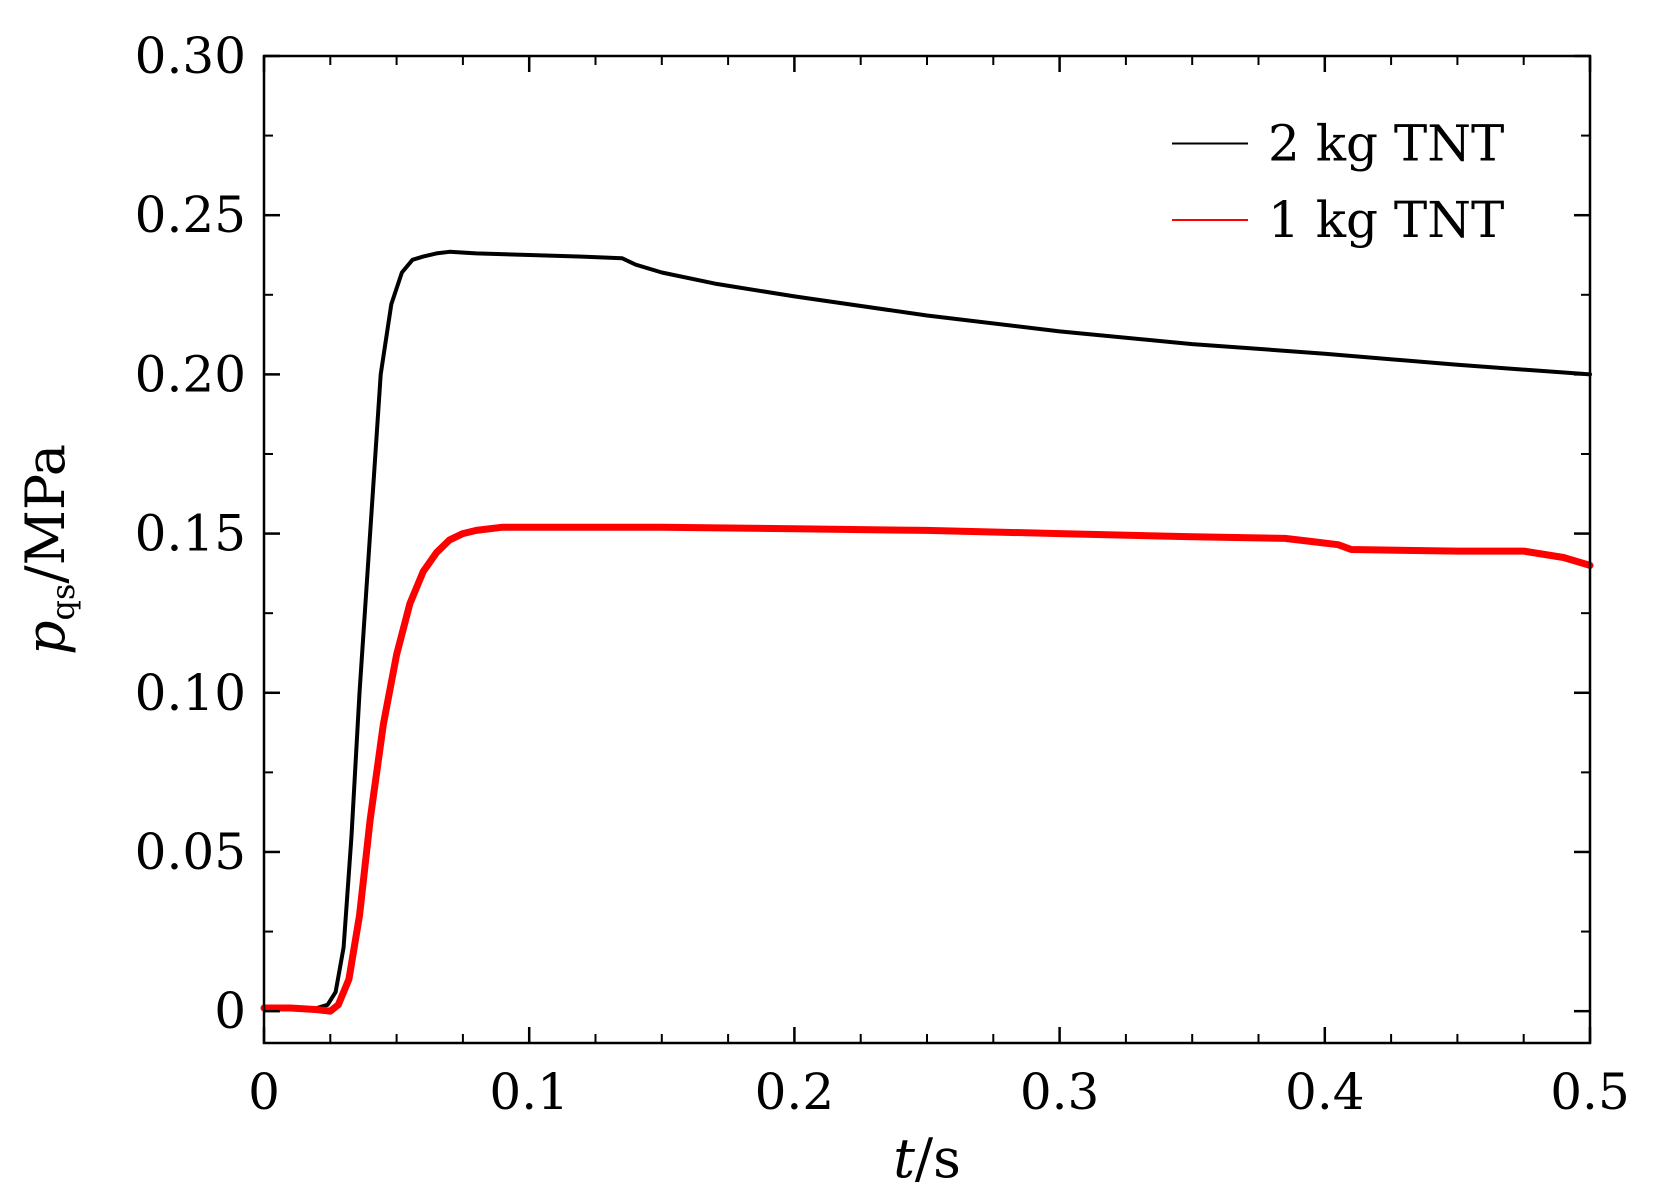 The height and width of the screenshot is (1189, 1653). Describe the element at coordinates (1325, 1092) in the screenshot. I see `x-tick-label: 0.4` at that location.